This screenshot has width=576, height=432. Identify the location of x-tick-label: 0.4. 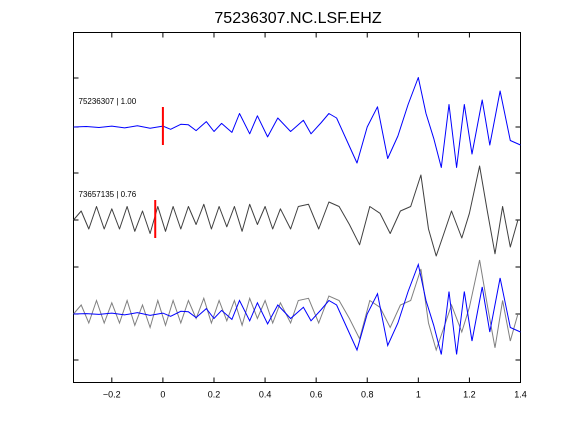
(265, 395).